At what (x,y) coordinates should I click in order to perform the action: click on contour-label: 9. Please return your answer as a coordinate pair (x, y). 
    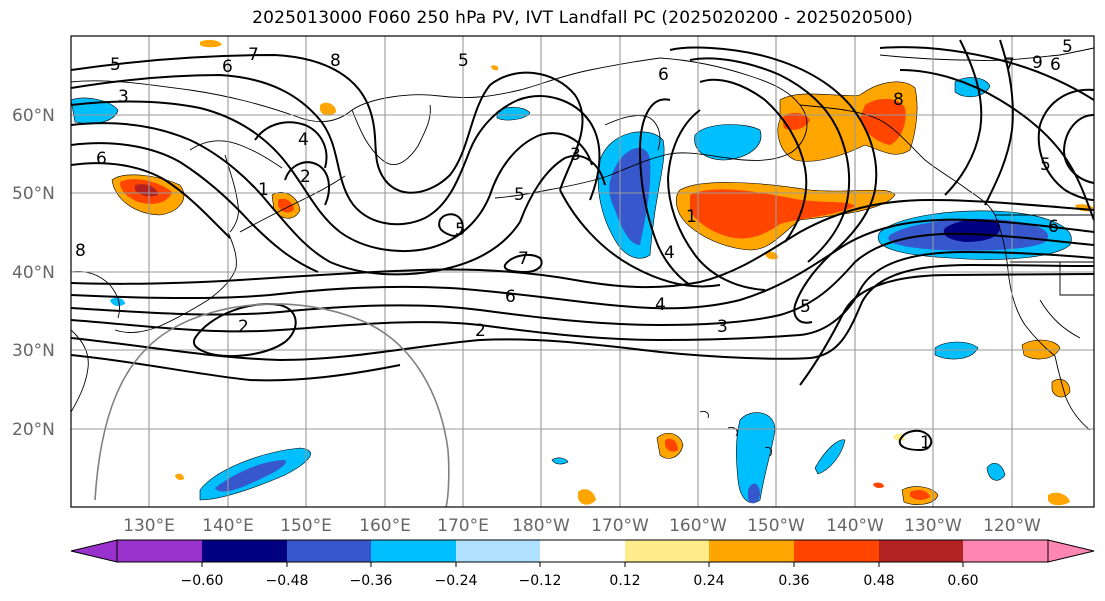
    Looking at the image, I should click on (1037, 63).